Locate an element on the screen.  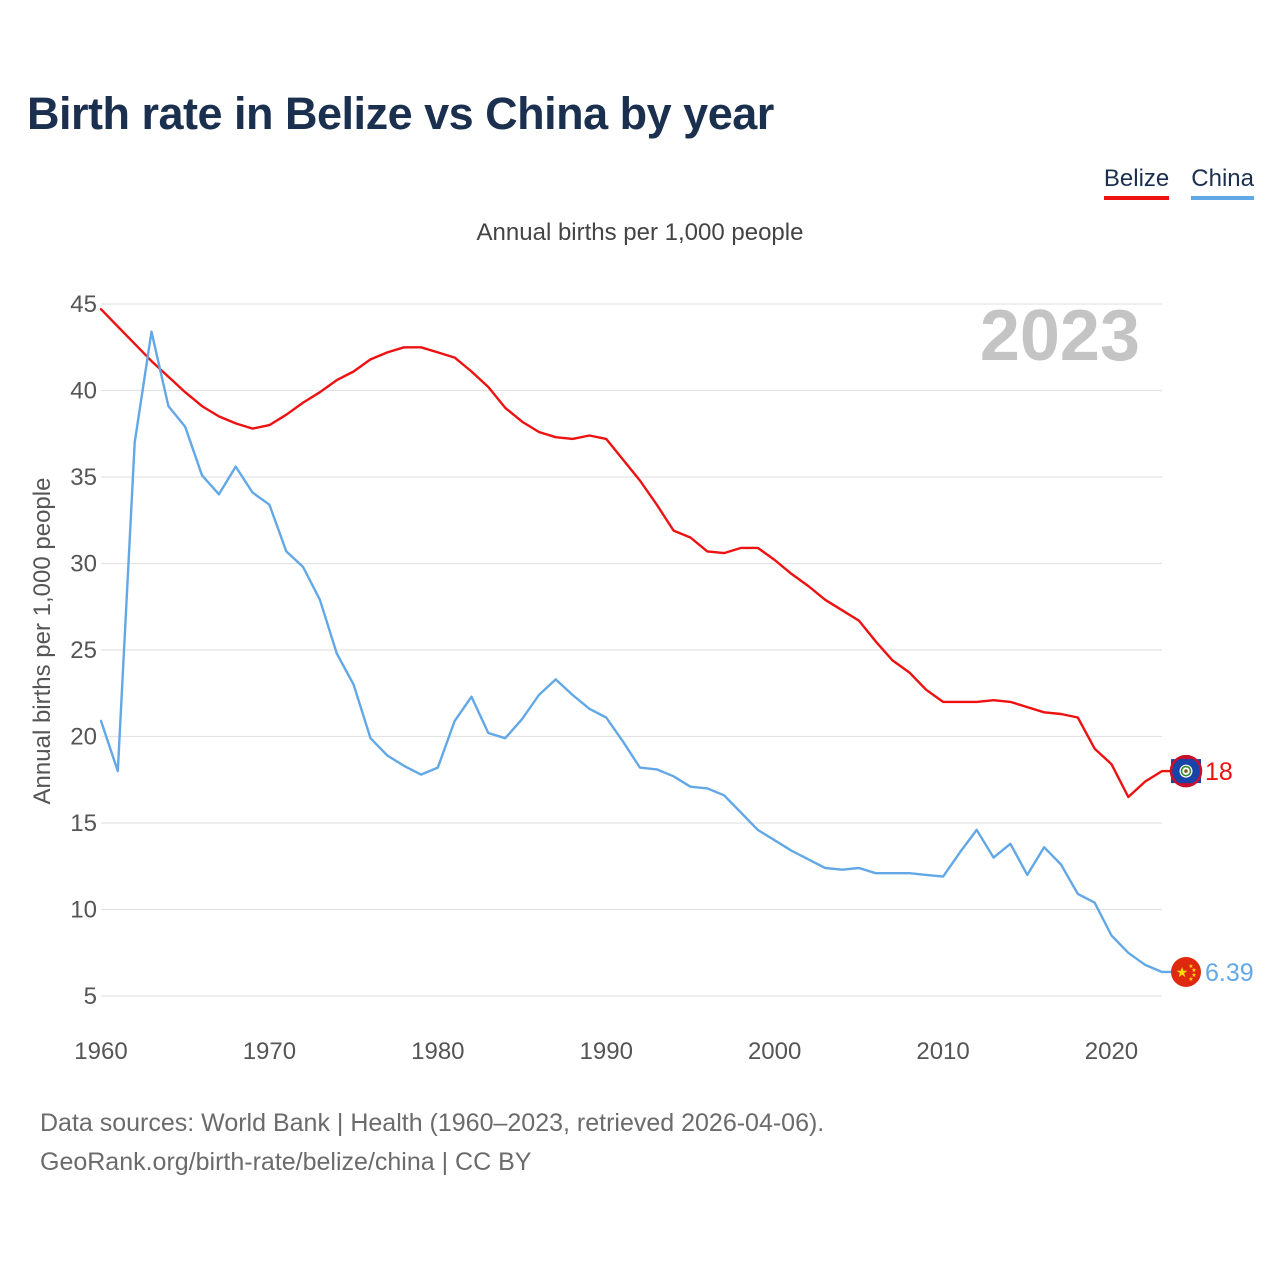
belize-flag-icon is located at coordinates (1186, 771).